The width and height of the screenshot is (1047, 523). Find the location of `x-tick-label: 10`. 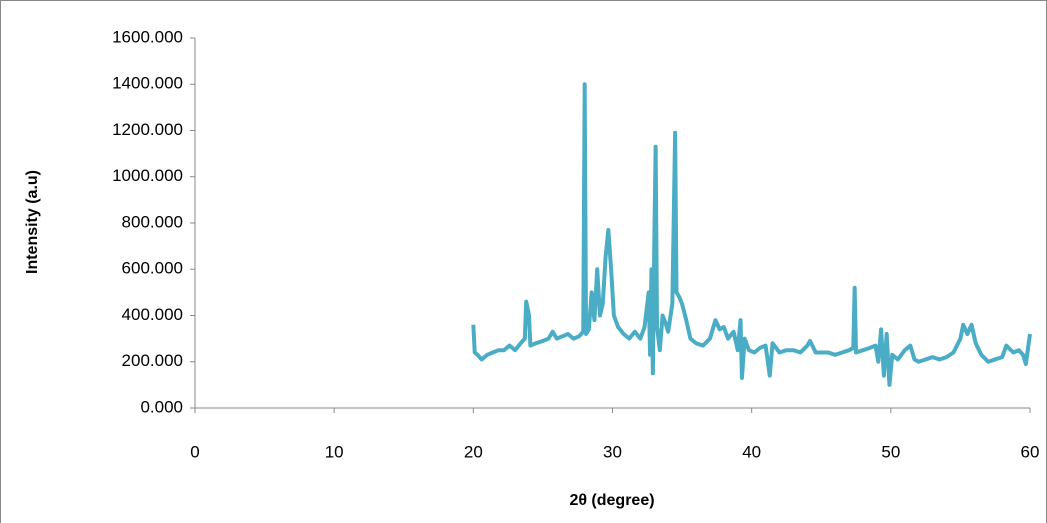

x-tick-label: 10 is located at coordinates (334, 451).